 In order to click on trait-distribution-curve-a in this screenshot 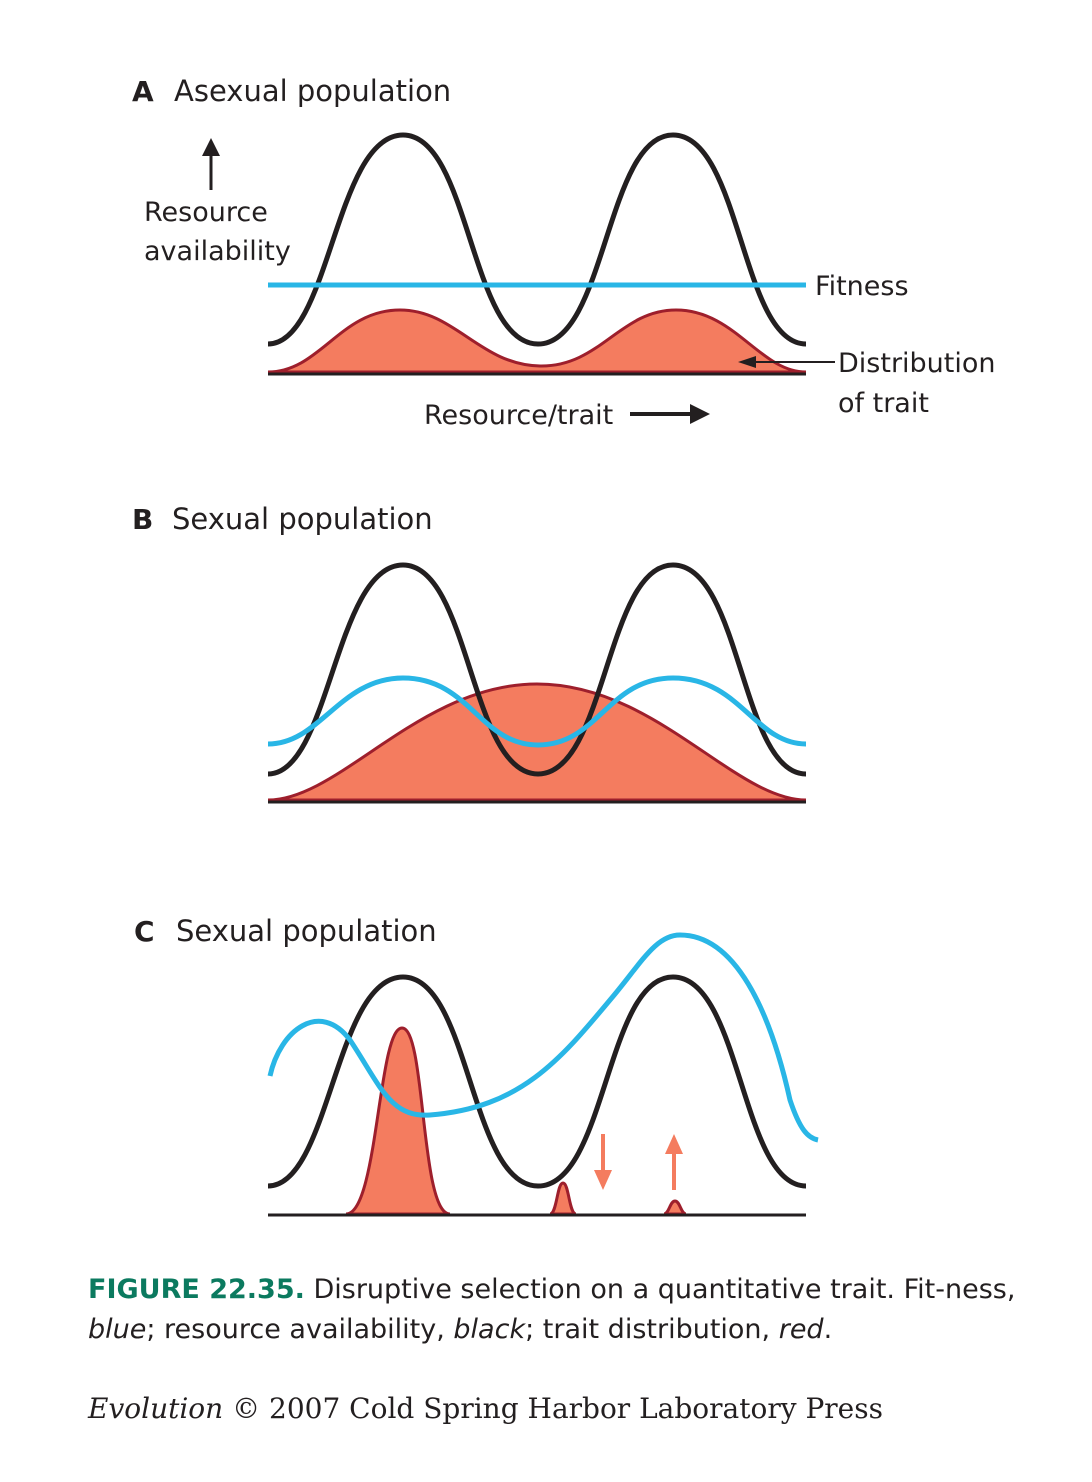, I will do `click(537, 341)`.